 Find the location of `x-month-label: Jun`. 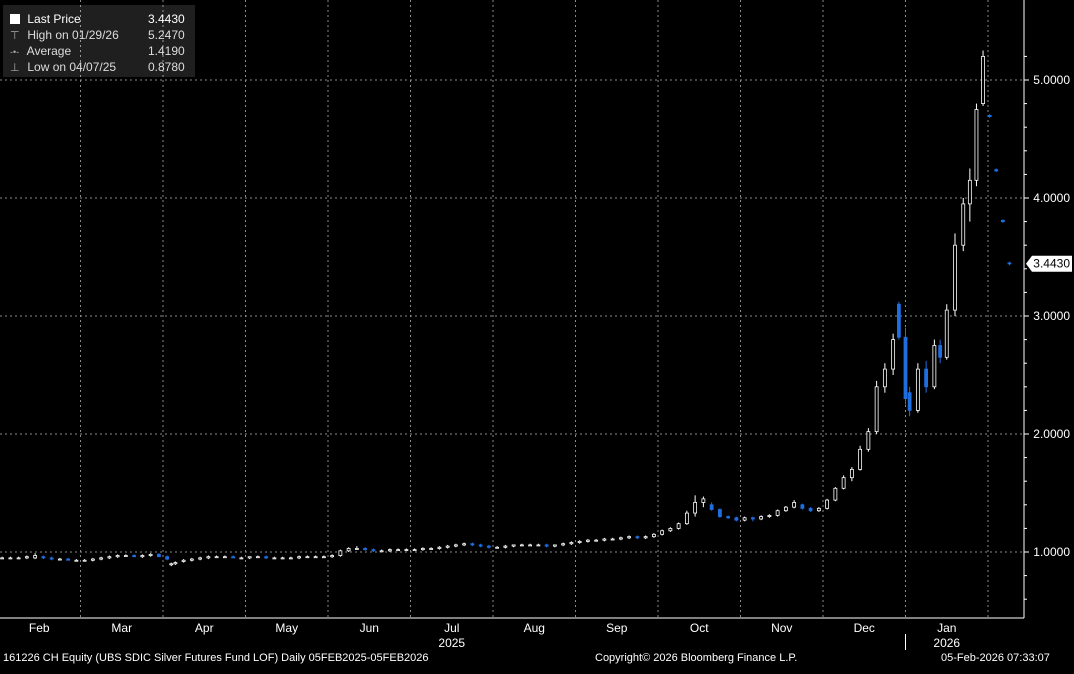

x-month-label: Jun is located at coordinates (369, 628).